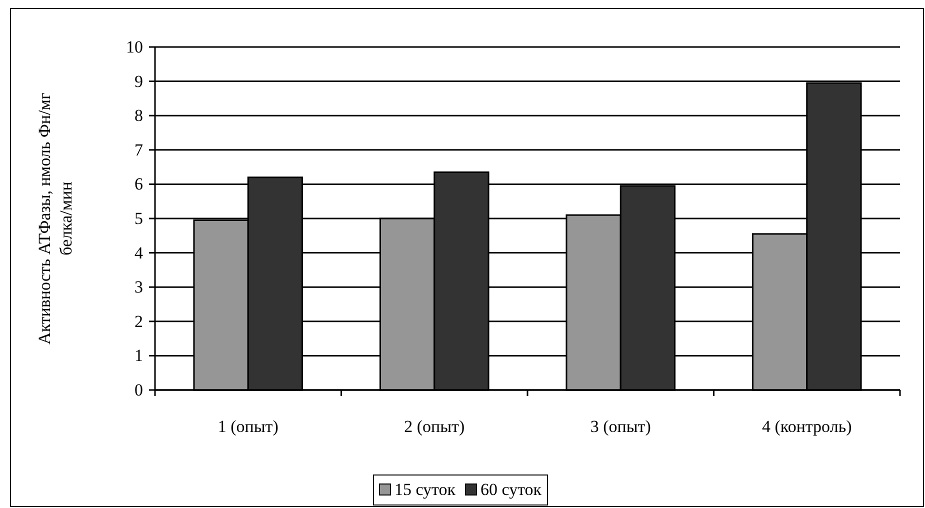  What do you see at coordinates (620, 426) in the screenshot?
I see `x-tick-label: 3 (опыт)` at bounding box center [620, 426].